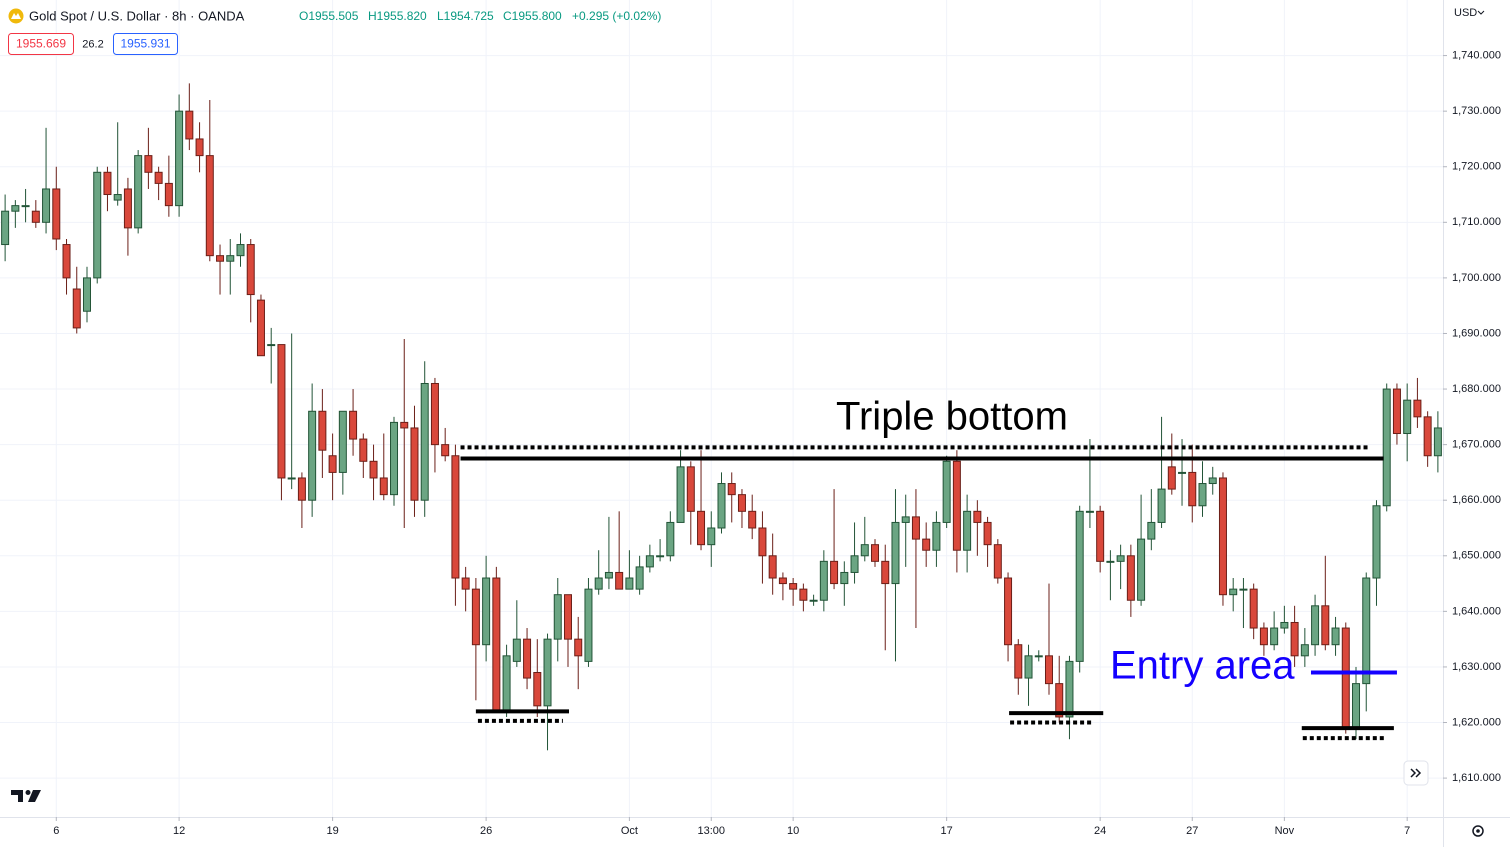 This screenshot has width=1510, height=847. Describe the element at coordinates (793, 831) in the screenshot. I see `x-tick-label: 10` at that location.